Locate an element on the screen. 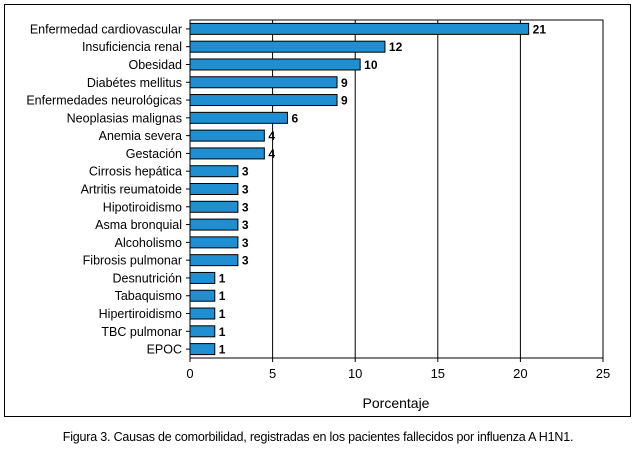 This screenshot has width=636, height=452. category-label: Obesidad is located at coordinates (155, 65).